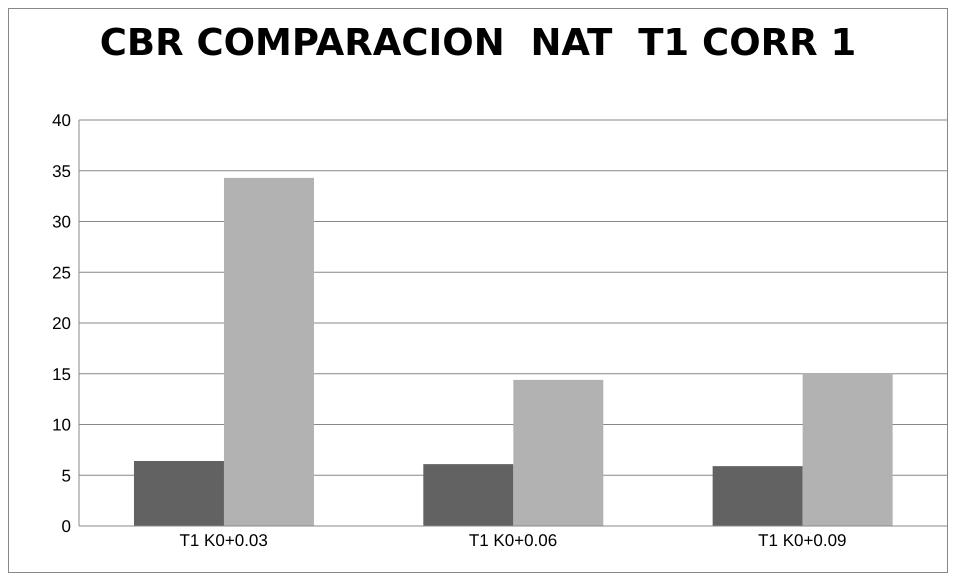 The width and height of the screenshot is (956, 581). Describe the element at coordinates (61, 222) in the screenshot. I see `y-tick-label: 30` at that location.